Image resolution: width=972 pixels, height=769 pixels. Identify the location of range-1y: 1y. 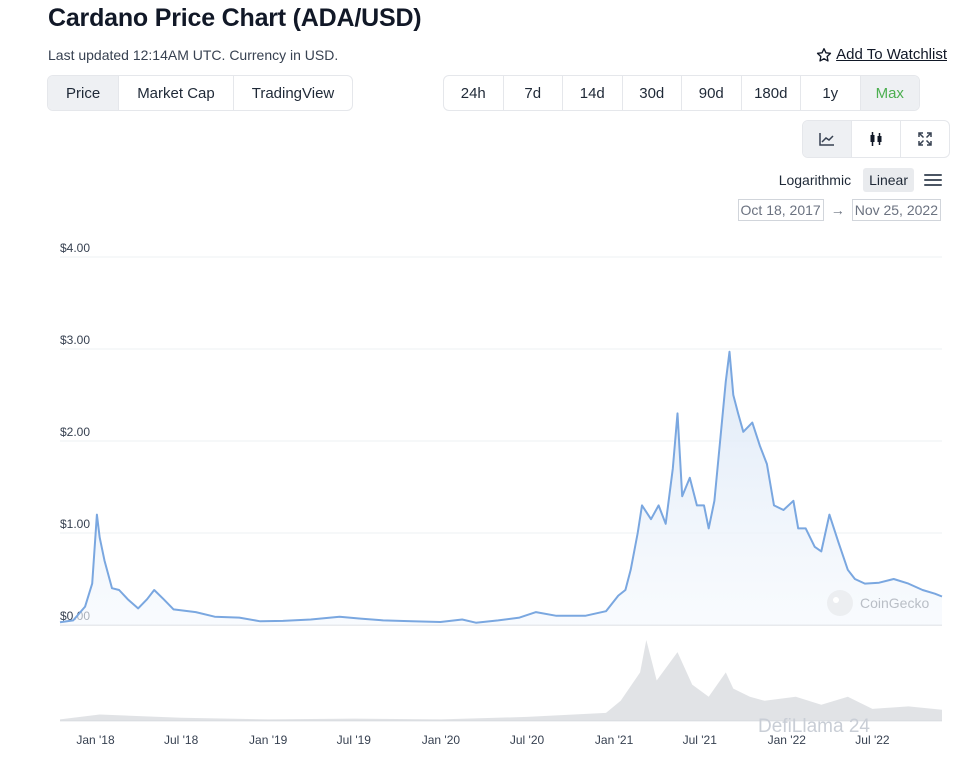
(831, 93).